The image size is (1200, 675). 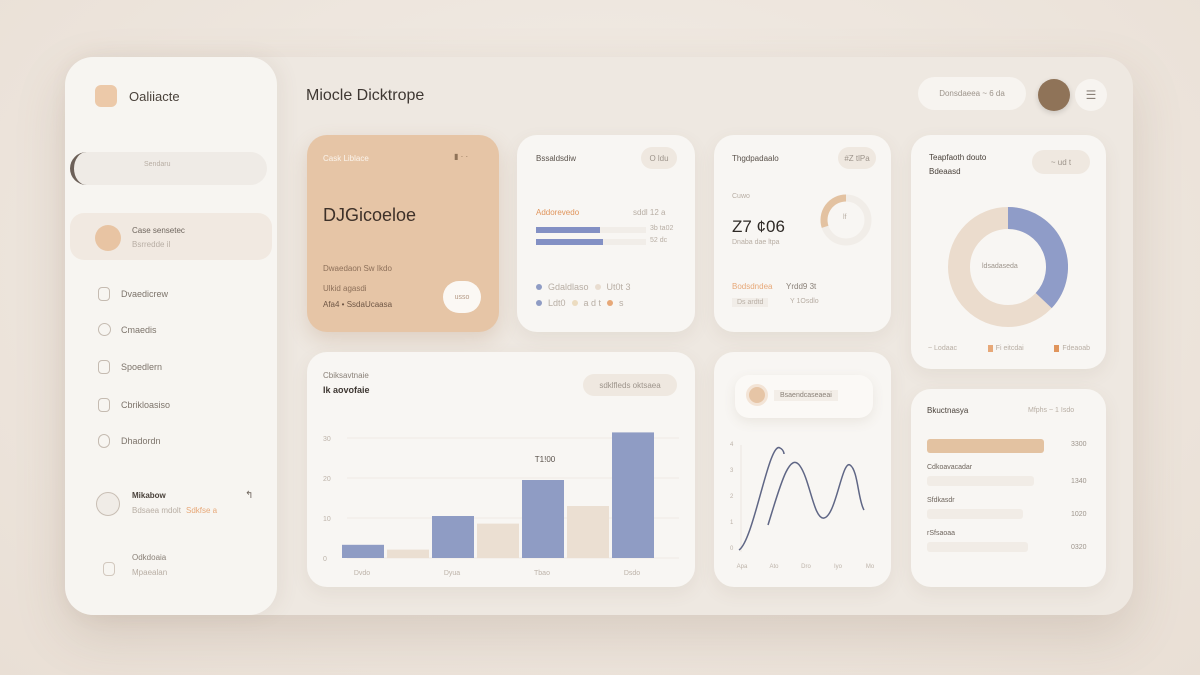 I want to click on sidebar, so click(x=171, y=336).